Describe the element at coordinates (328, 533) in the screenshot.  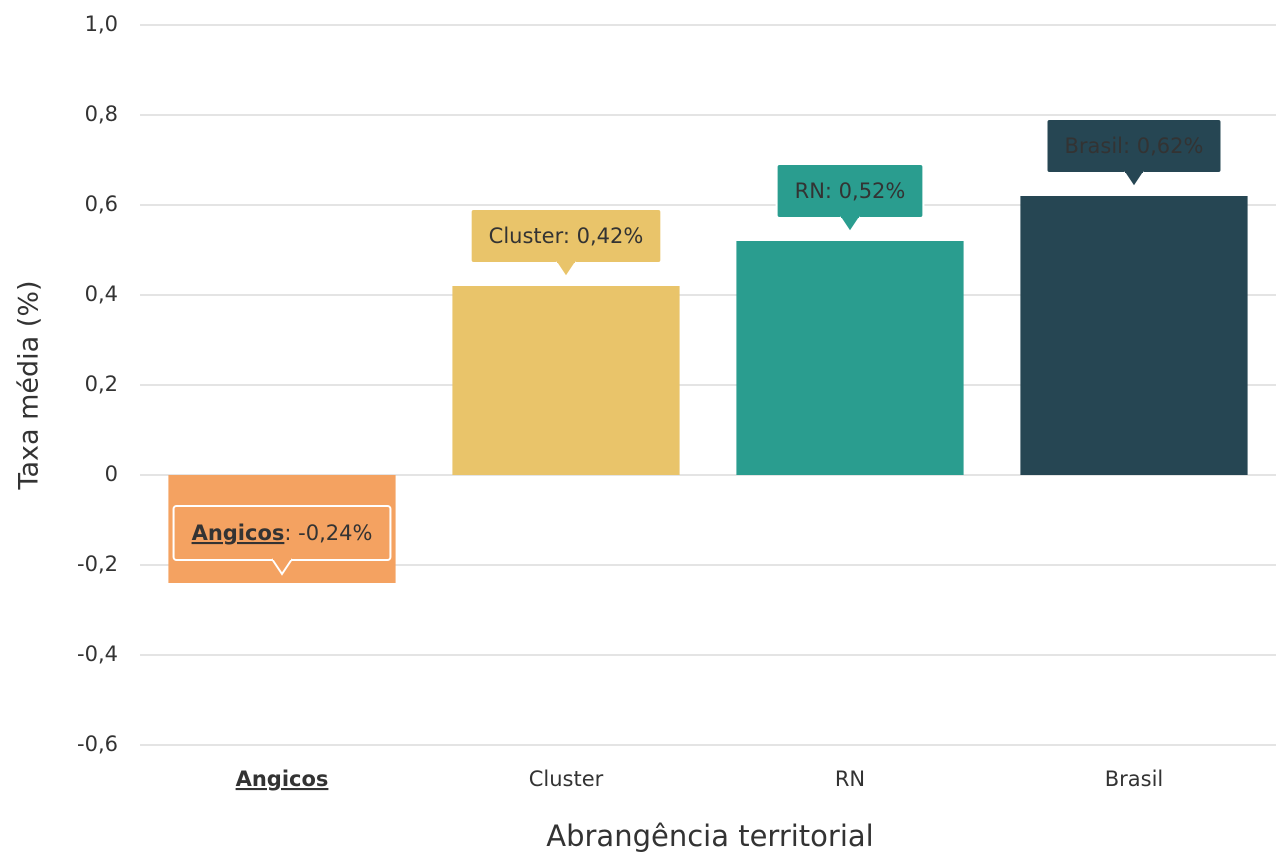
I see `label-rest: : -0,24%` at that location.